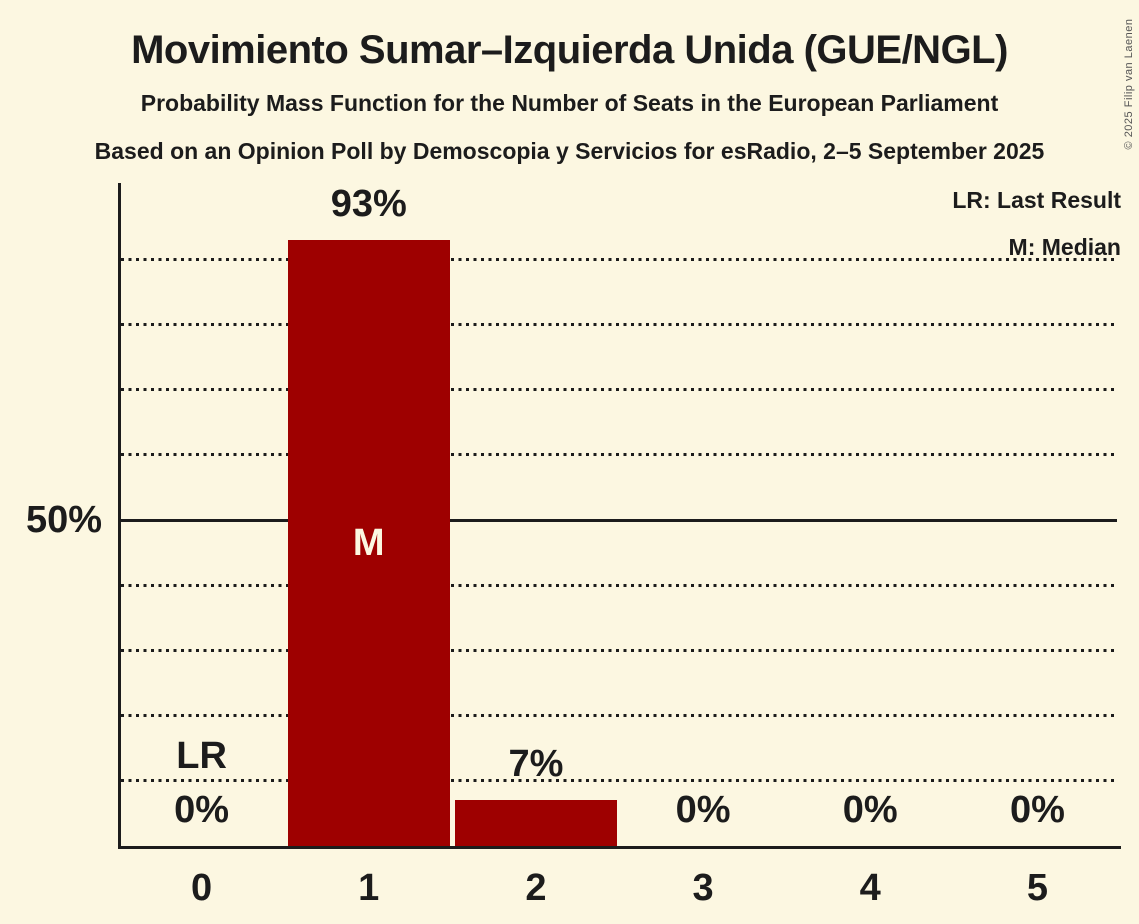 Image resolution: width=1139 pixels, height=924 pixels. I want to click on value-label-seats-0: 0%, so click(202, 810).